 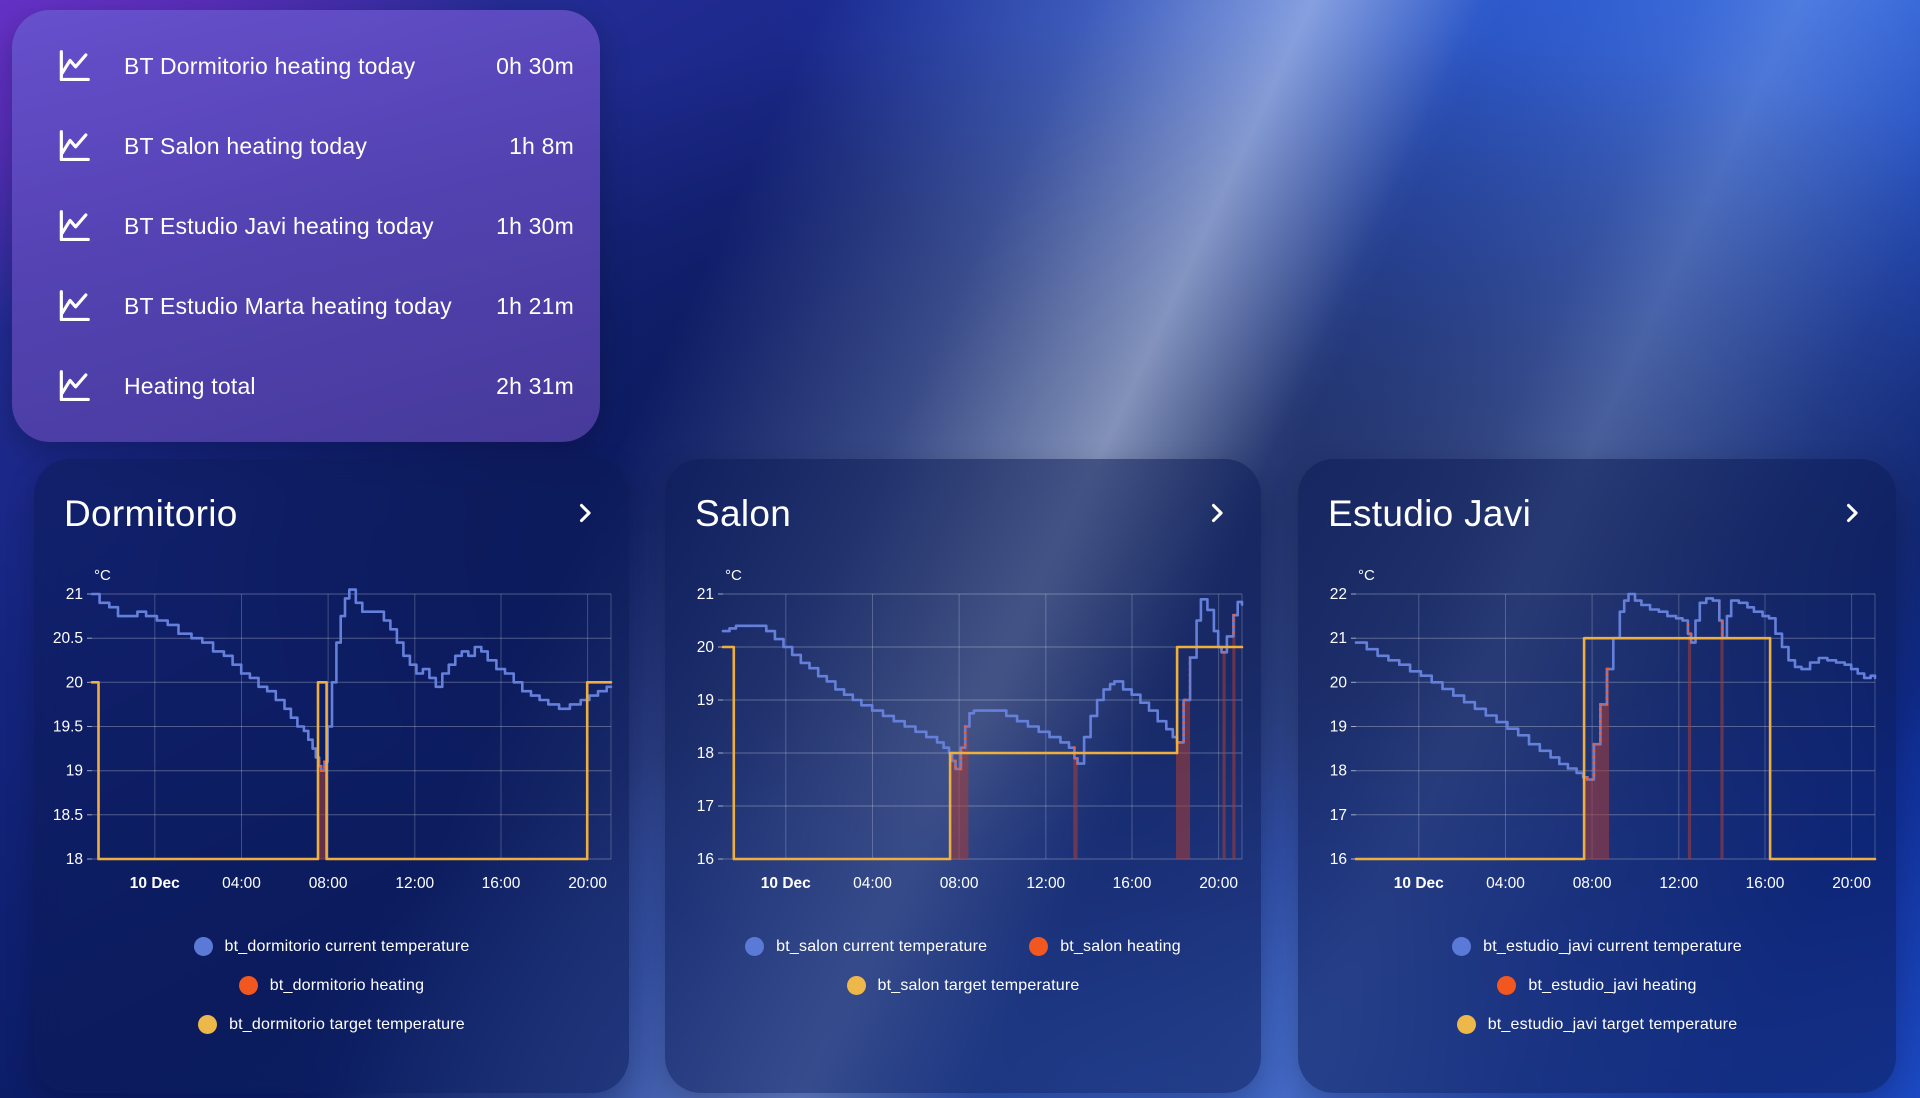 I want to click on legend-item-heating: bt_estudio_javi heating, so click(x=1596, y=985).